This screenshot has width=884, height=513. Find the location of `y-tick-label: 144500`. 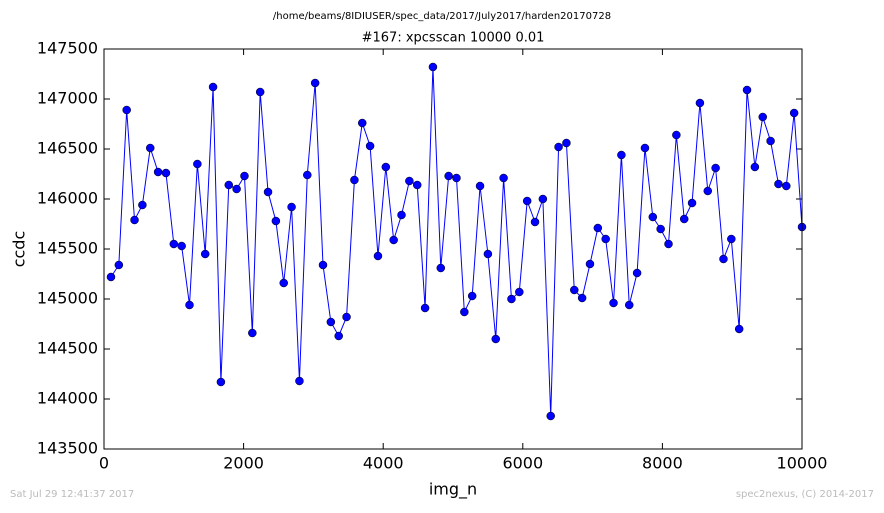

y-tick-label: 144500 is located at coordinates (67, 348).